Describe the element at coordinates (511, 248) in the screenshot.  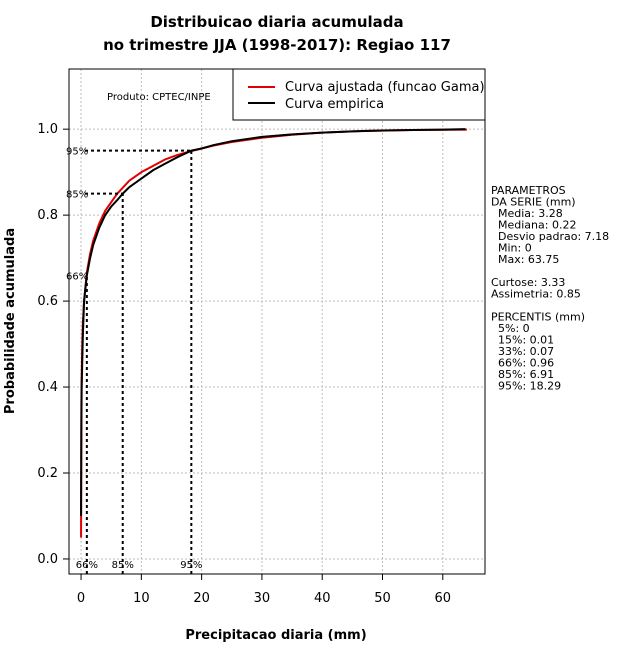
I see `stat-line-5: Min: 0` at that location.